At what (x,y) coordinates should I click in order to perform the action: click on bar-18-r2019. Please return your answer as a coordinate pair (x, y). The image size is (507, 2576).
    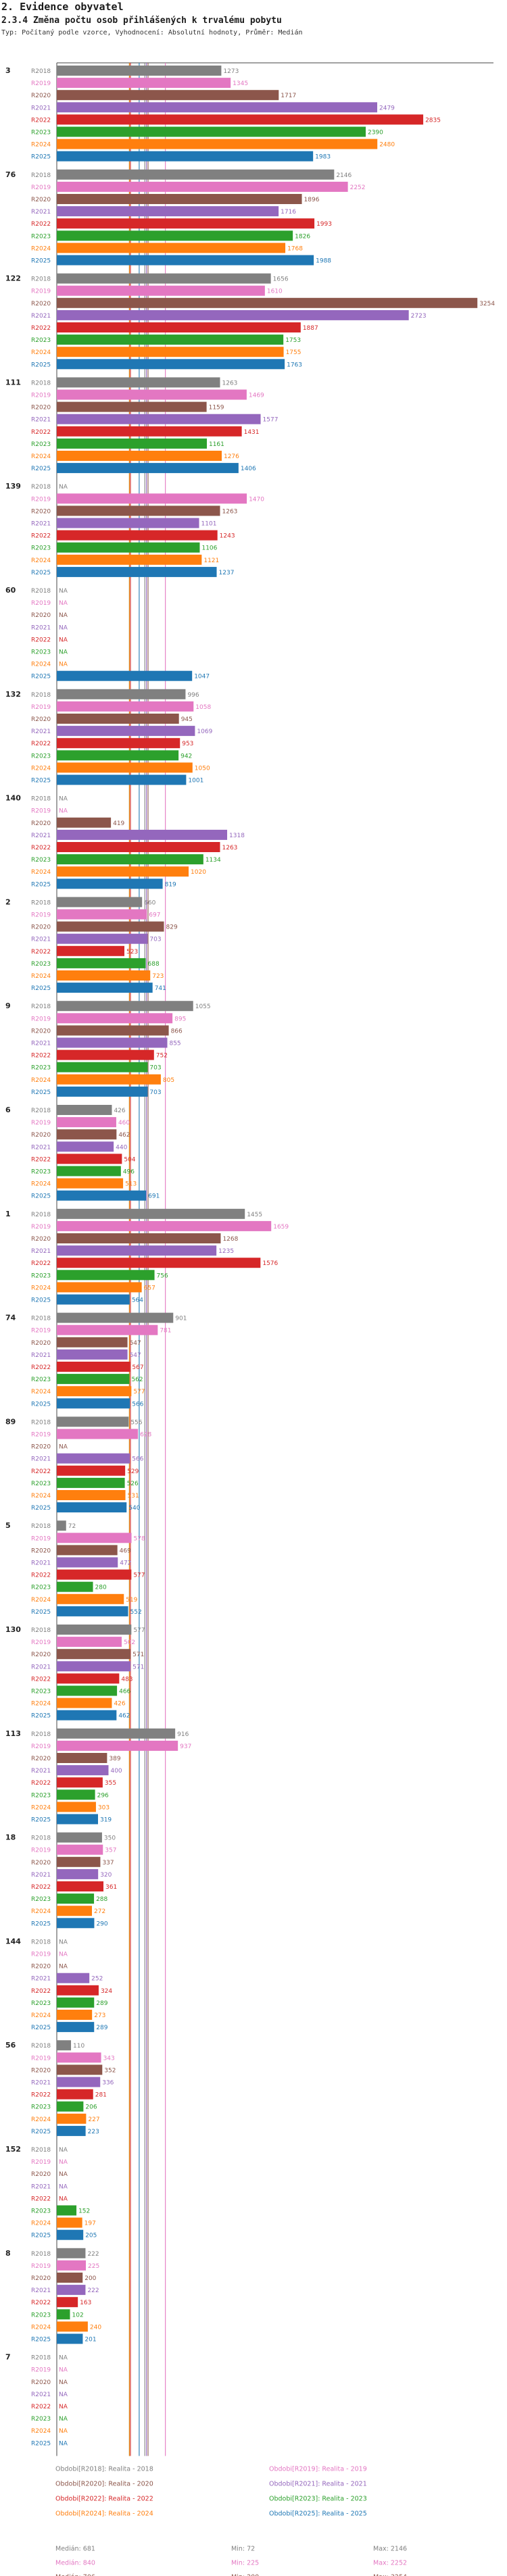
    Looking at the image, I should click on (80, 1850).